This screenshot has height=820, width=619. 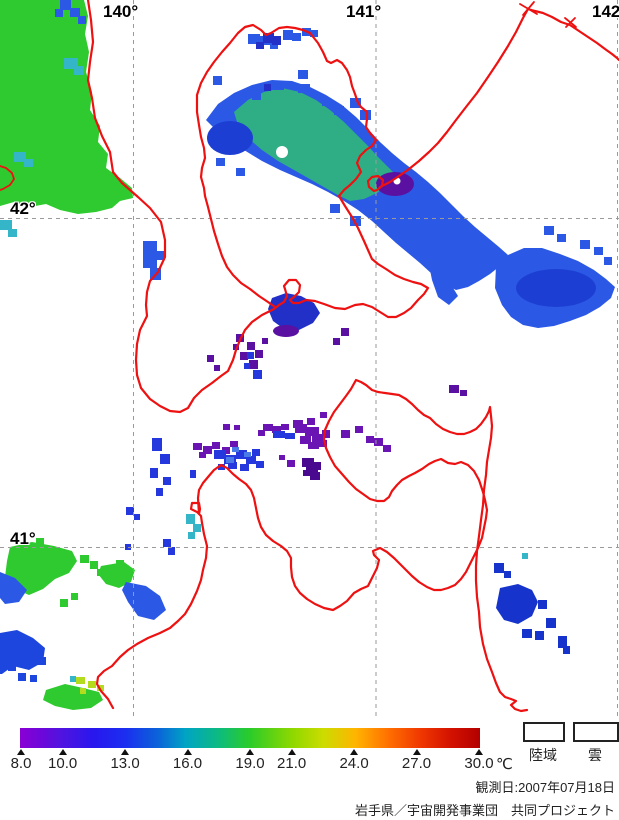 I want to click on latitude-label: 42°, so click(x=23, y=208).